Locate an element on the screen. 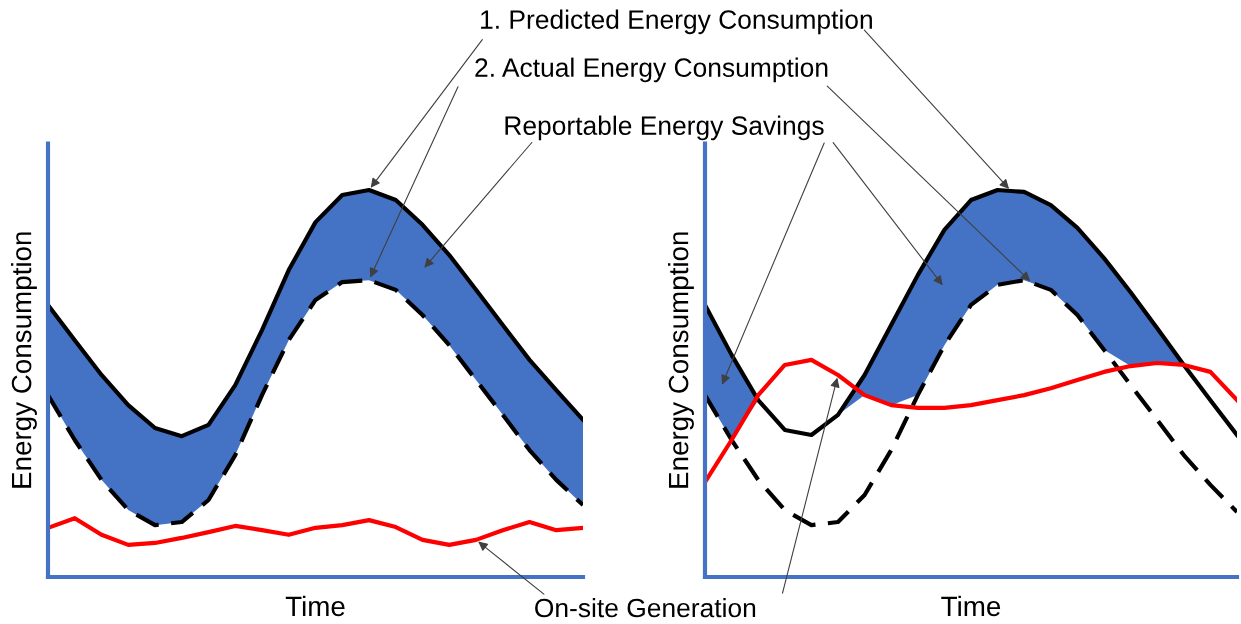 Image resolution: width=1241 pixels, height=624 pixels. text: On-site Generation is located at coordinates (645, 607).